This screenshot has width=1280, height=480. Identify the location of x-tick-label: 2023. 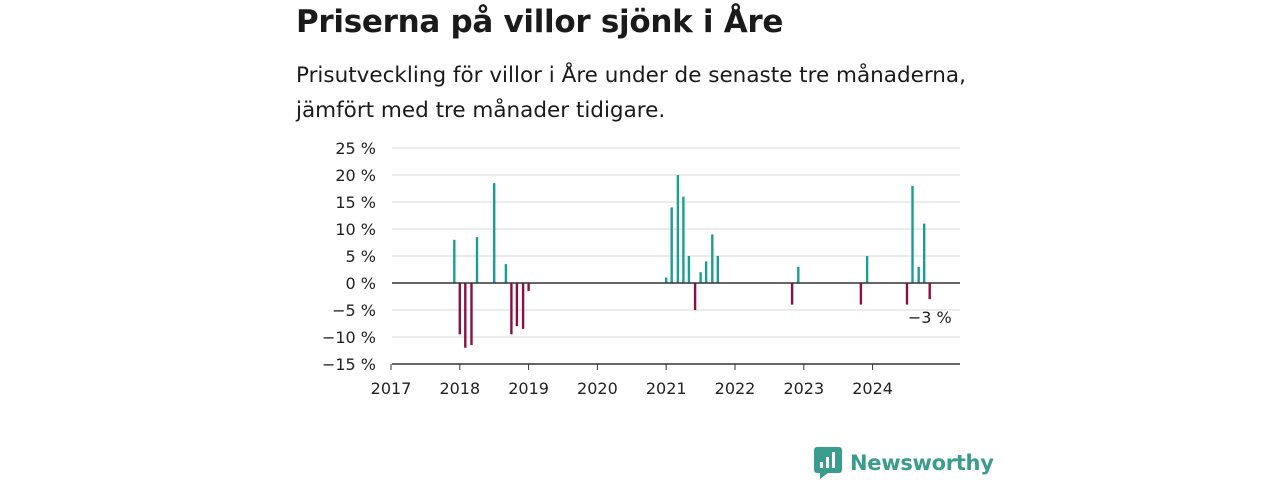
(803, 388).